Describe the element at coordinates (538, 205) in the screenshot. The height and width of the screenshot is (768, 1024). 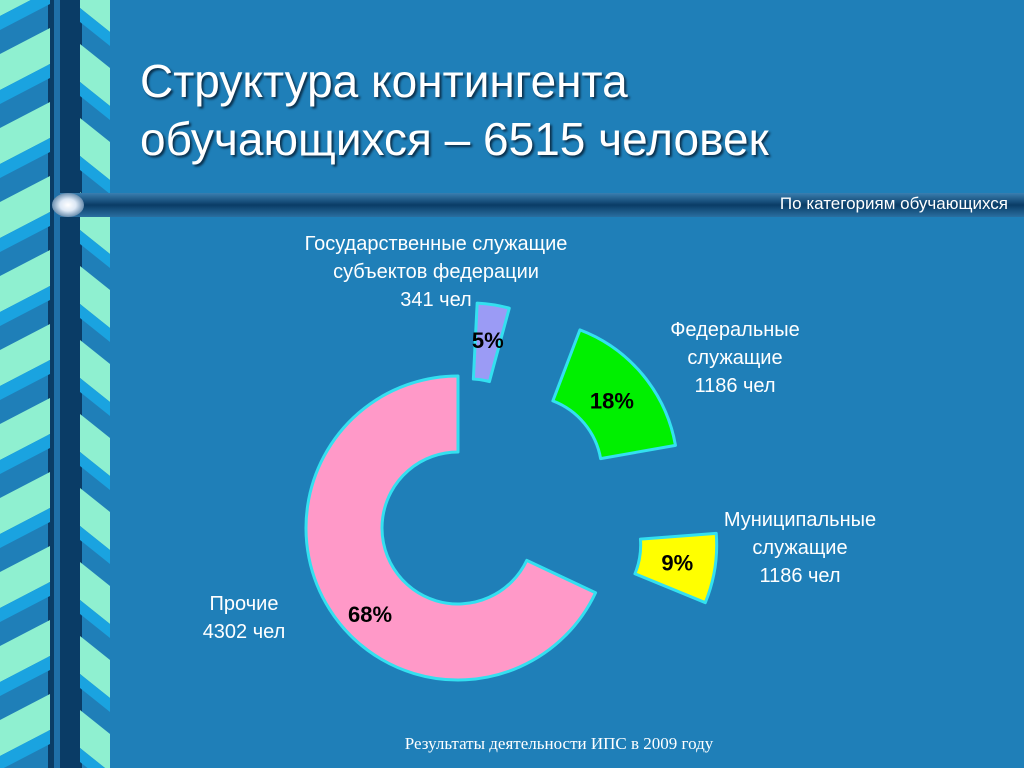
I see `title-divider-bar` at that location.